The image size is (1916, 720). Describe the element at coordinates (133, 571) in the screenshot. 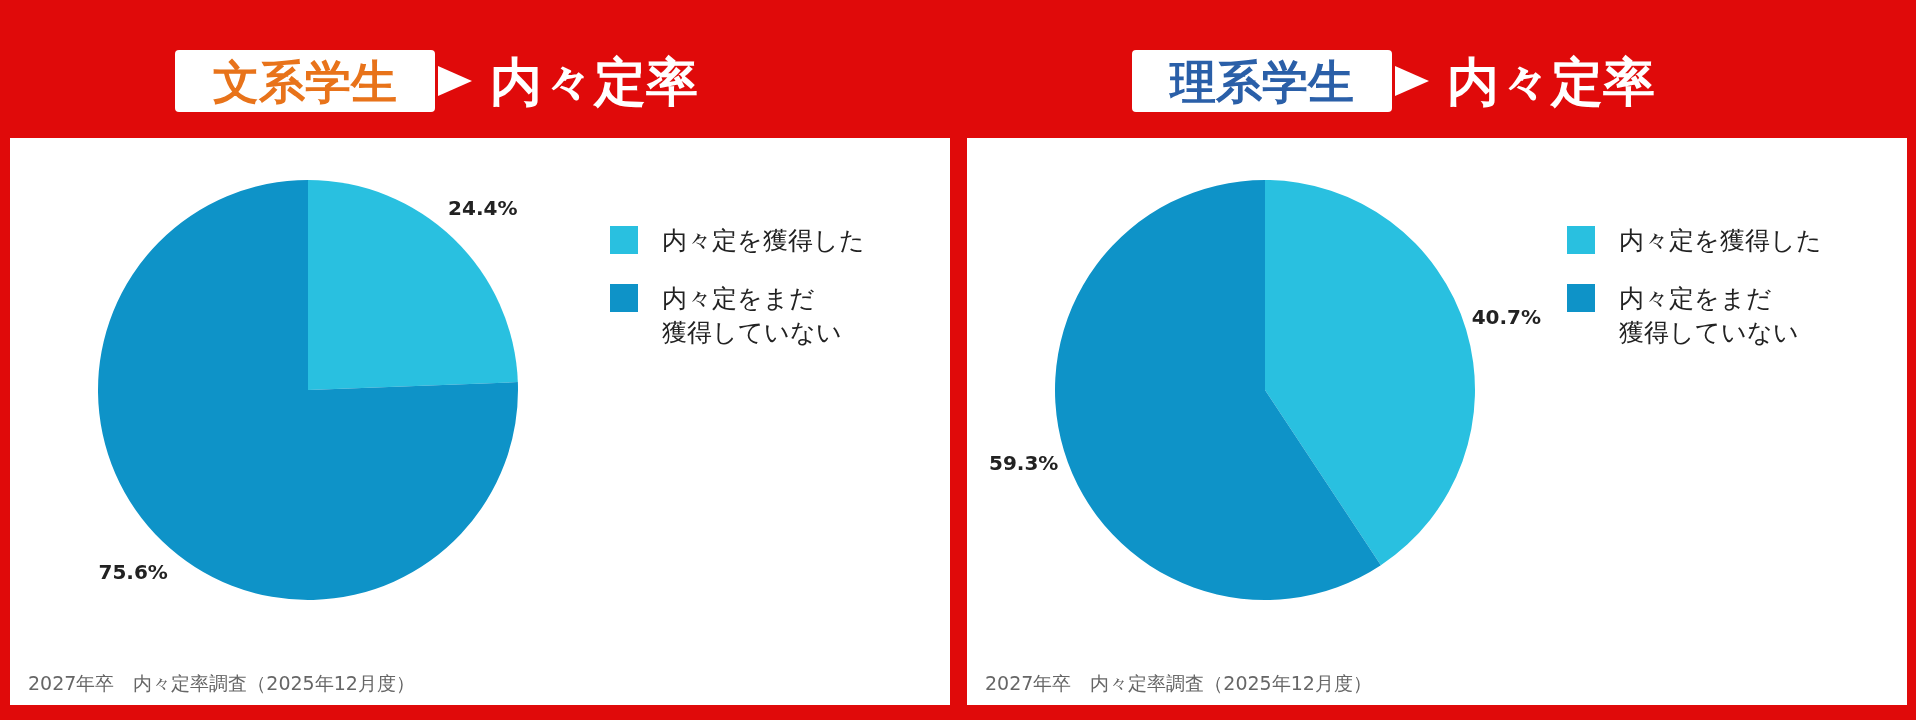

I see `data-label: 75.6%` at that location.